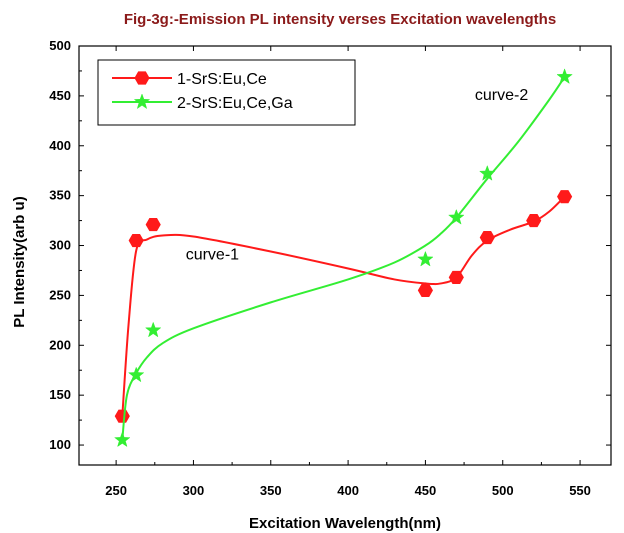 This screenshot has height=533, width=624. Describe the element at coordinates (212, 254) in the screenshot. I see `annotation-1: curve-1` at that location.